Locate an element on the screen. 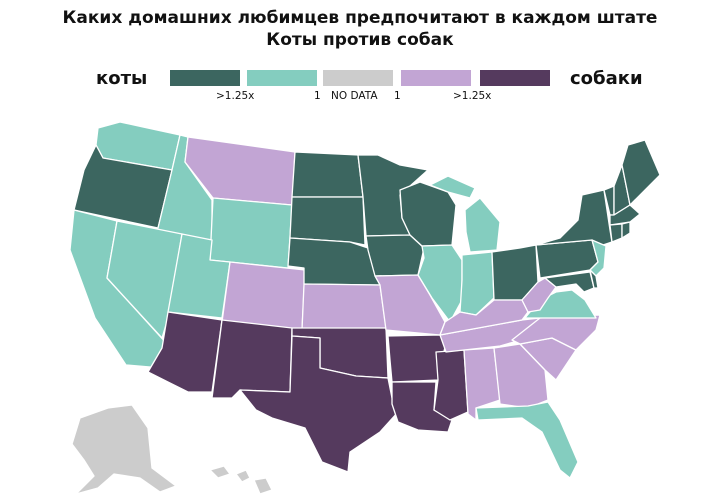 The width and height of the screenshot is (720, 499). legend-label-cats-one: 1 is located at coordinates (317, 96).